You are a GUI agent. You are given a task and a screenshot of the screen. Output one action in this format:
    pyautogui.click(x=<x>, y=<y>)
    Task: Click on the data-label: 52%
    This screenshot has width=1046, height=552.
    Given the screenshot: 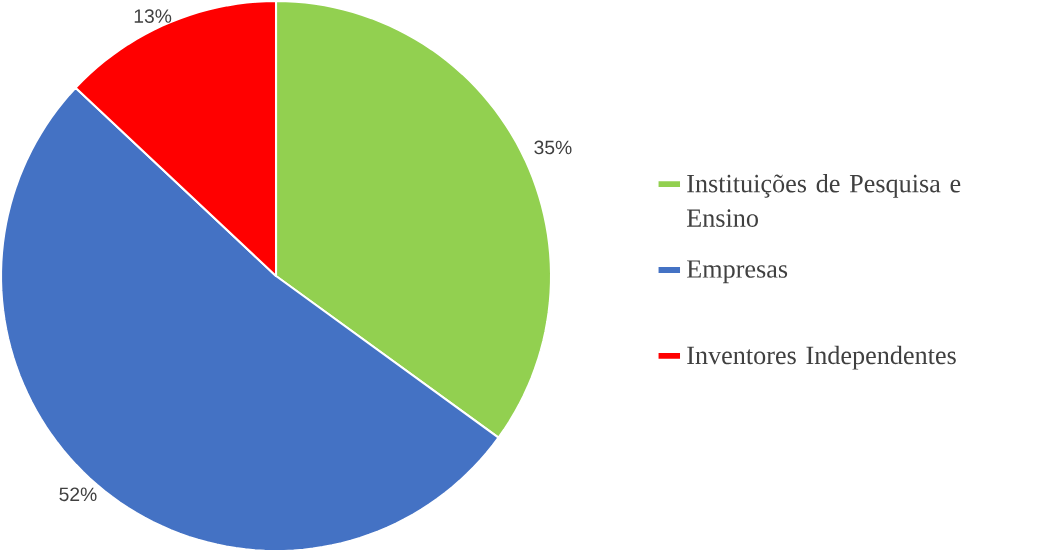 What is the action you would take?
    pyautogui.click(x=78, y=494)
    